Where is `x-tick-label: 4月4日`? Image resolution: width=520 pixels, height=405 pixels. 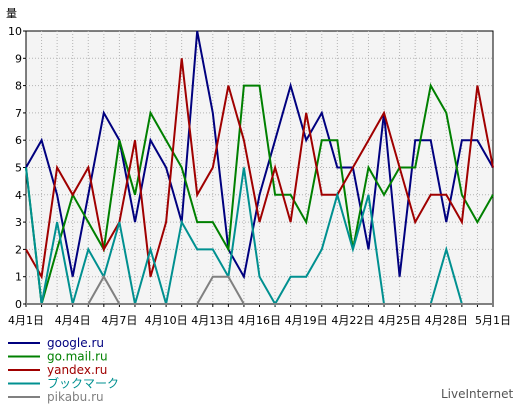 x-tick-label: 4月4日 is located at coordinates (73, 320).